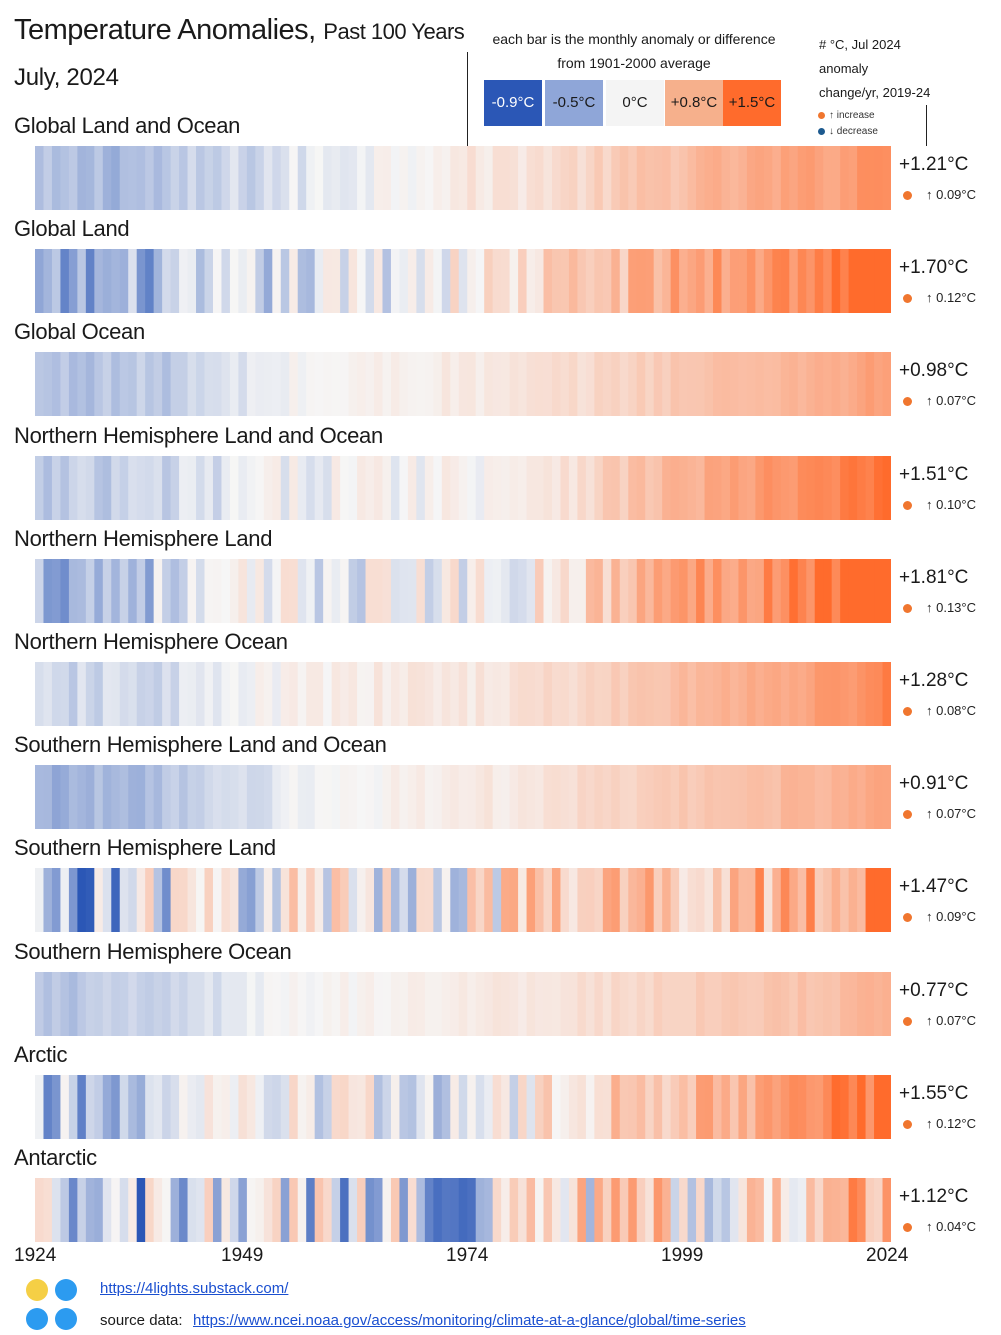 The image size is (1001, 1335). I want to click on change-per-year: ↑ 0.07°C, so click(939, 400).